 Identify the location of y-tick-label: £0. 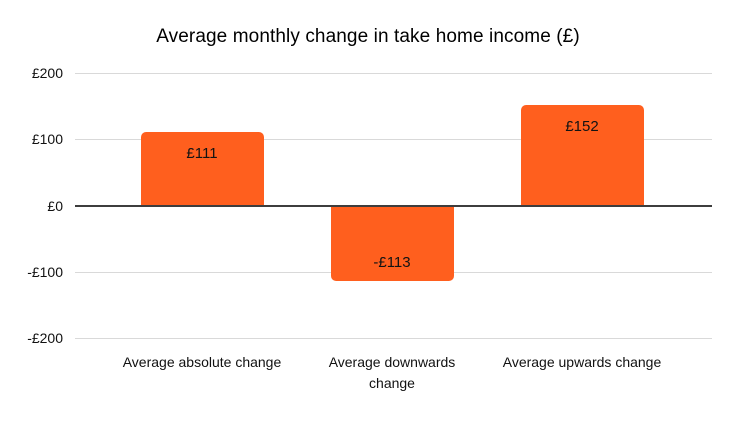
(55, 205).